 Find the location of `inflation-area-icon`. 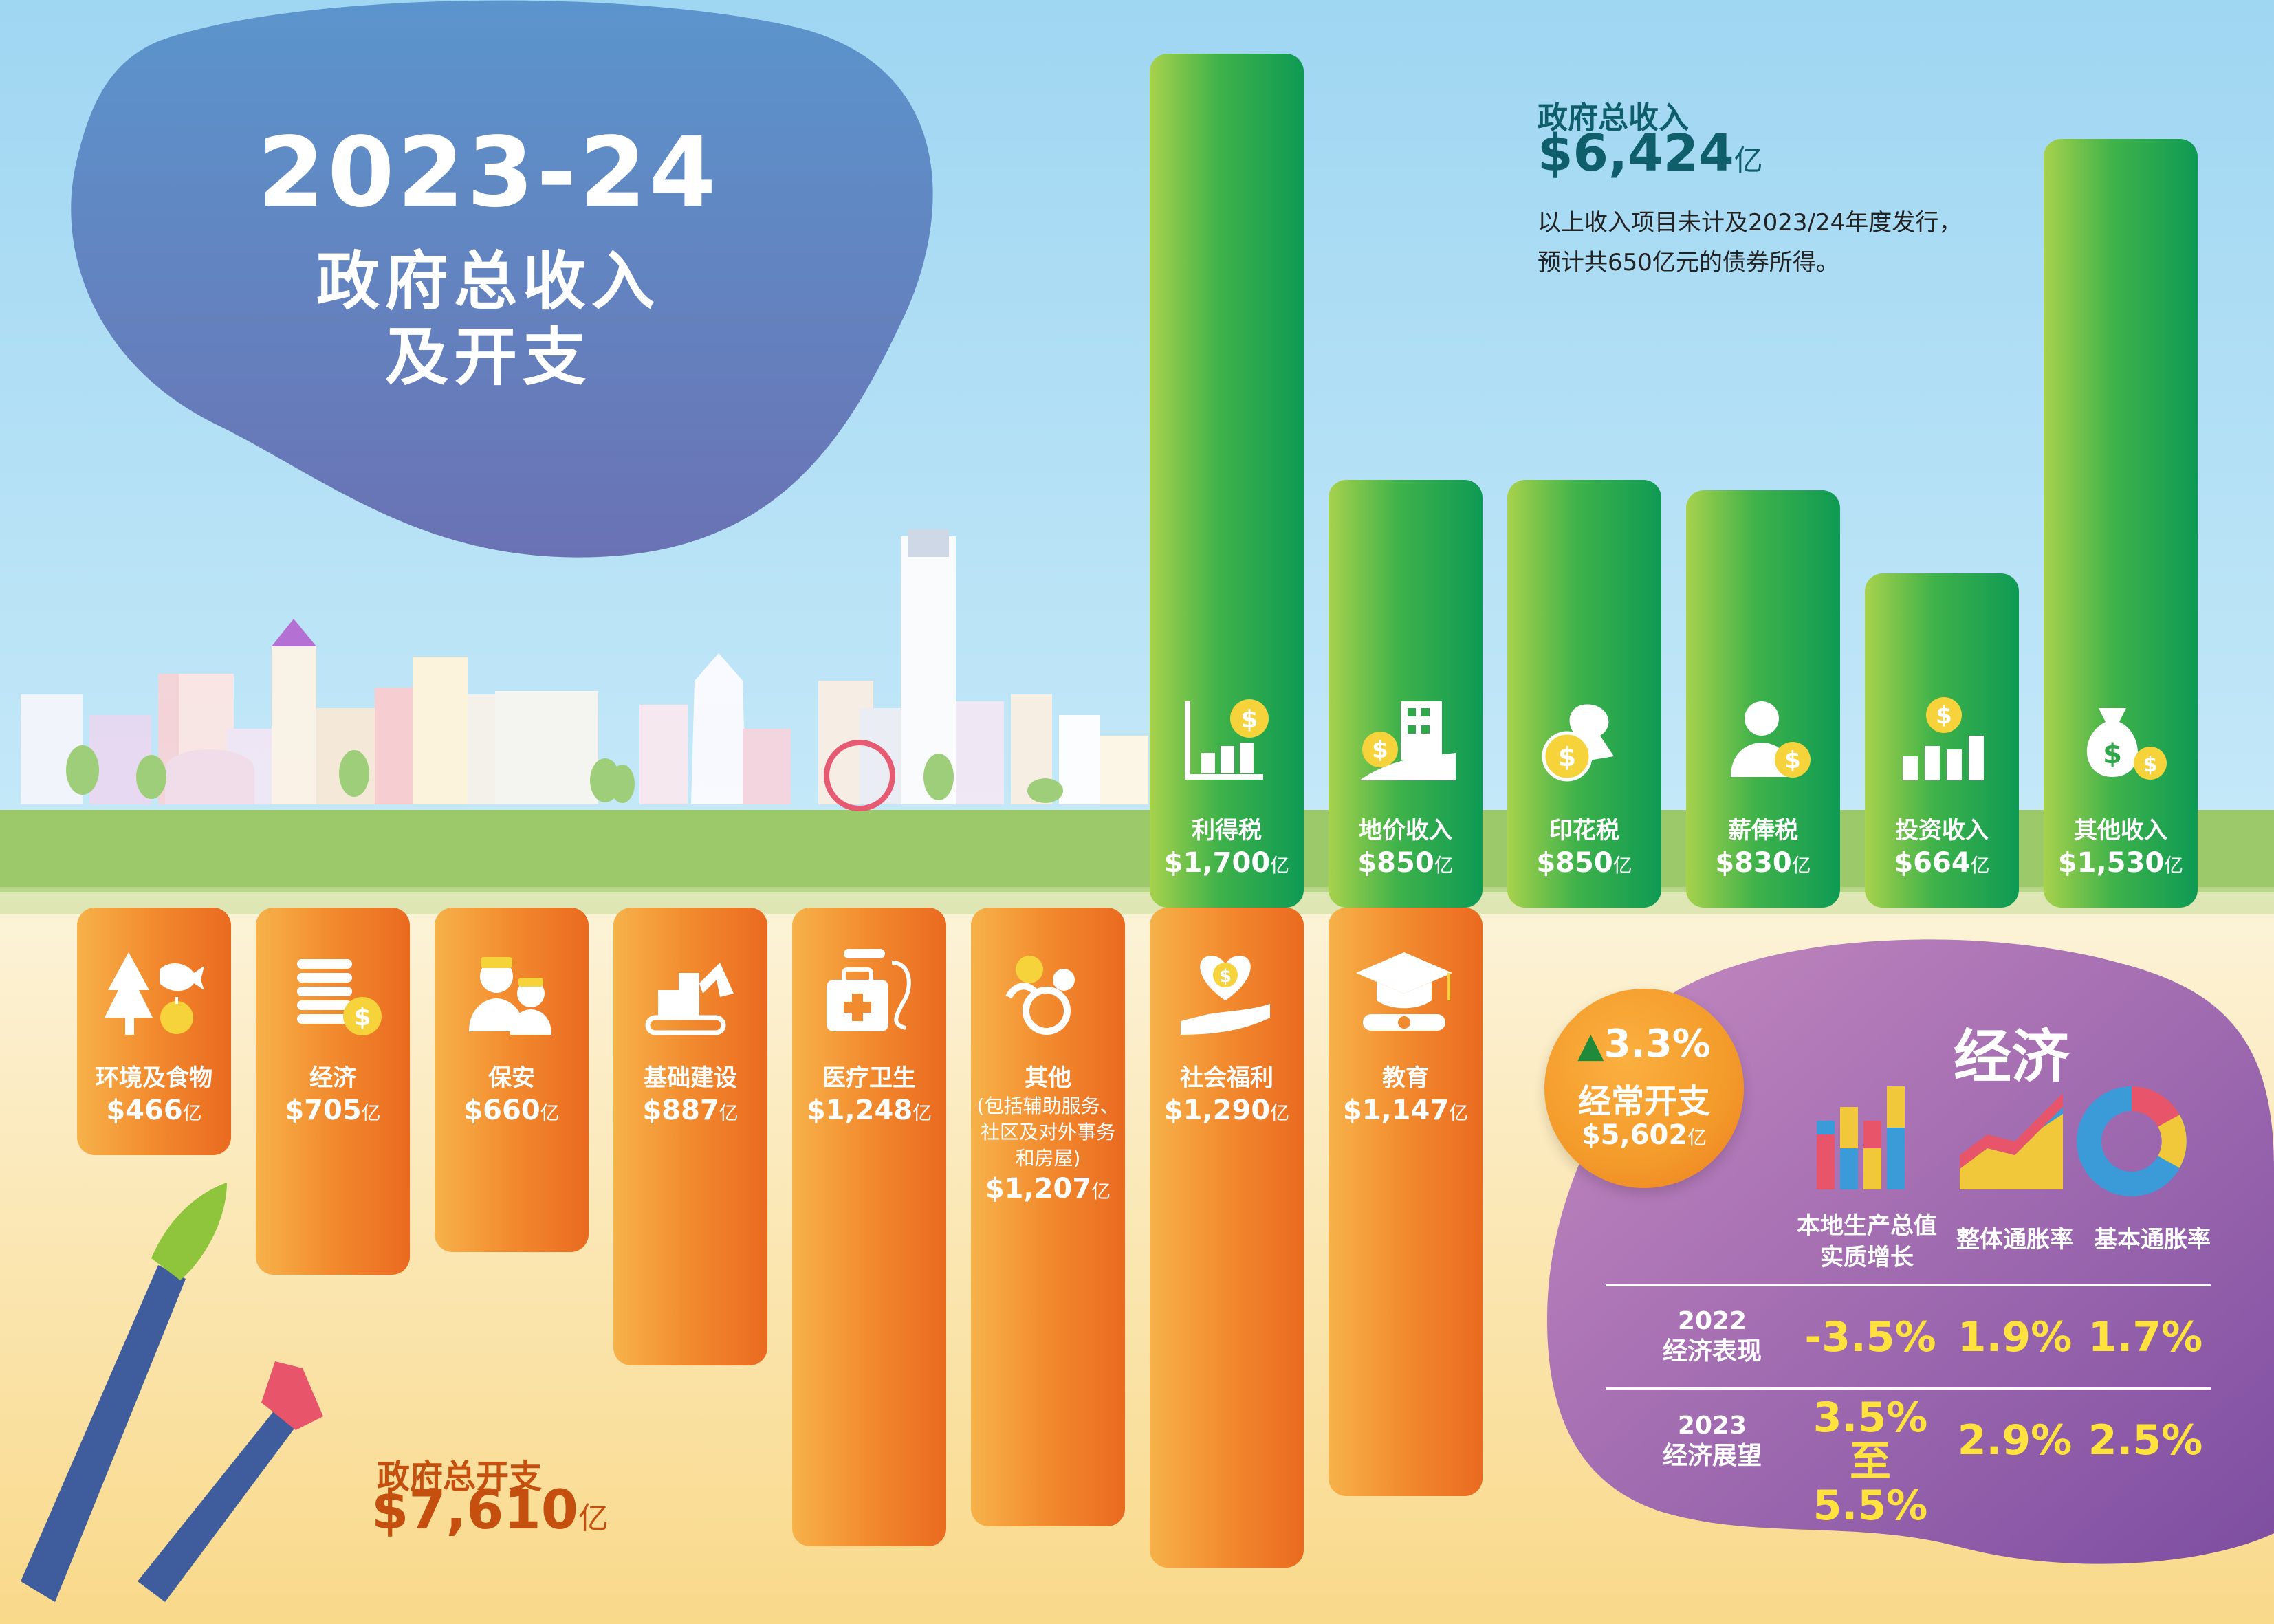

inflation-area-icon is located at coordinates (2011, 1141).